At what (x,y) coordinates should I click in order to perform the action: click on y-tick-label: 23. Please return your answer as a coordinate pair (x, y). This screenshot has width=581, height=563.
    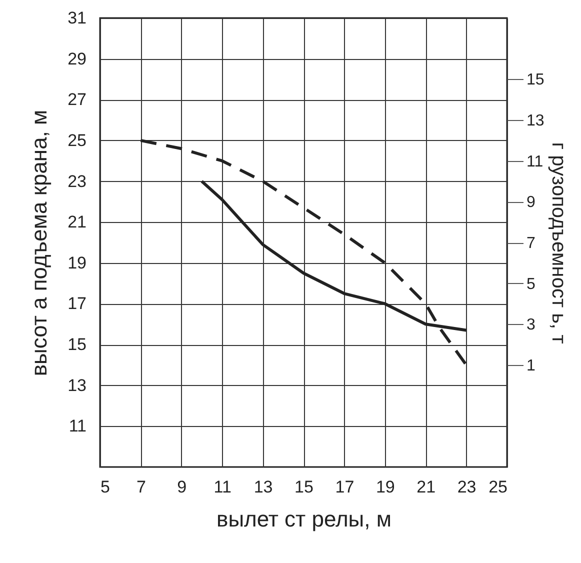
    Looking at the image, I should click on (77, 181).